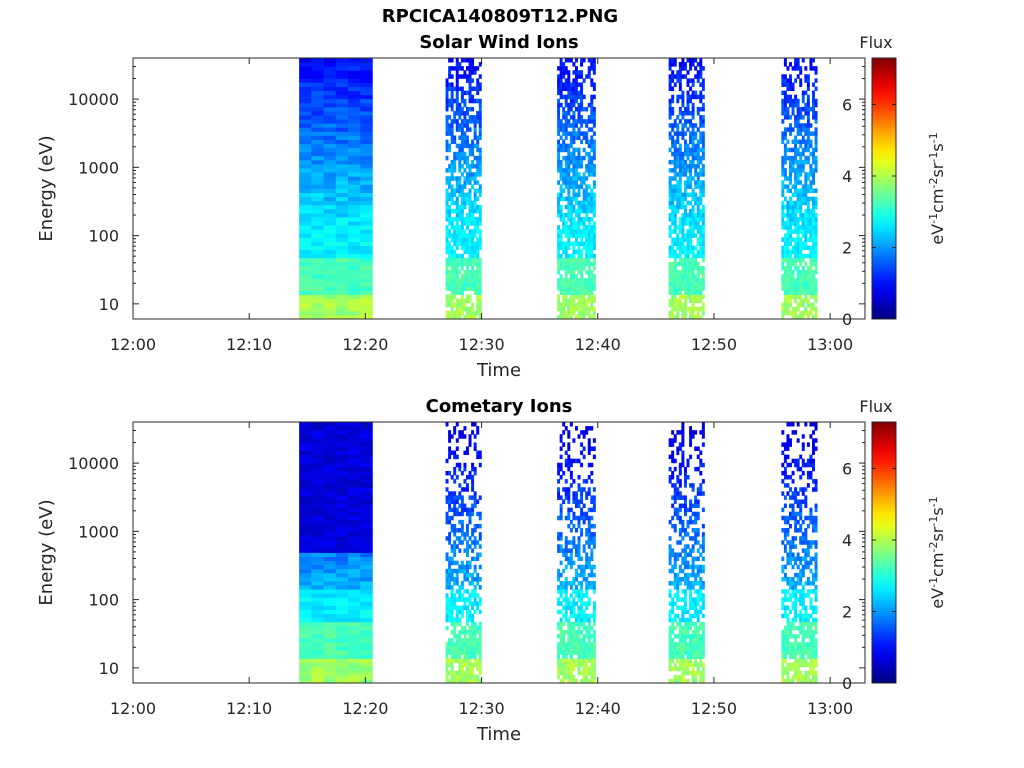 This screenshot has height=768, width=1024. What do you see at coordinates (500, 16) in the screenshot?
I see `figure-title: RPCICA140809T12.PNG` at bounding box center [500, 16].